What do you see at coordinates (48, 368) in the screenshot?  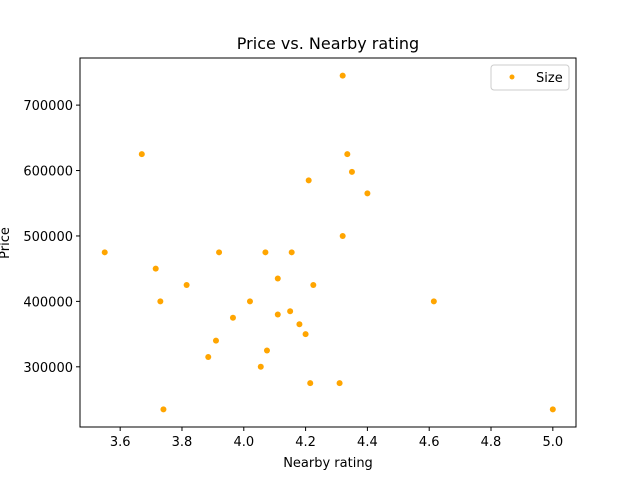 I see `y-tick-label: 300000` at bounding box center [48, 368].